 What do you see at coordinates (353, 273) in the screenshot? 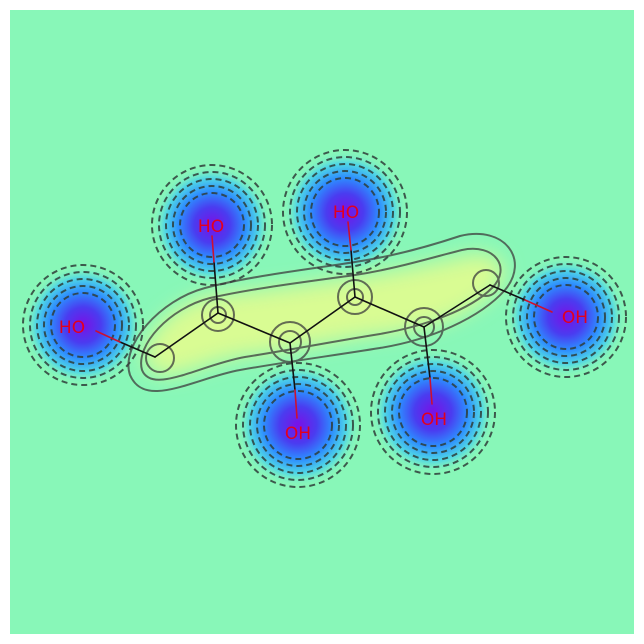
I see `bond-c4-o` at bounding box center [353, 273].